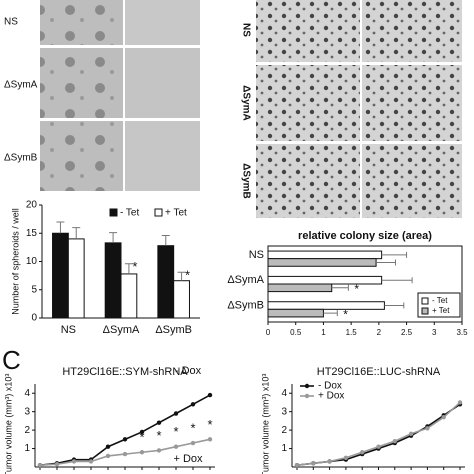 This screenshot has width=474, height=474. I want to click on chart-title: HT29Cl16E::SYM-shRNA, so click(125, 372).